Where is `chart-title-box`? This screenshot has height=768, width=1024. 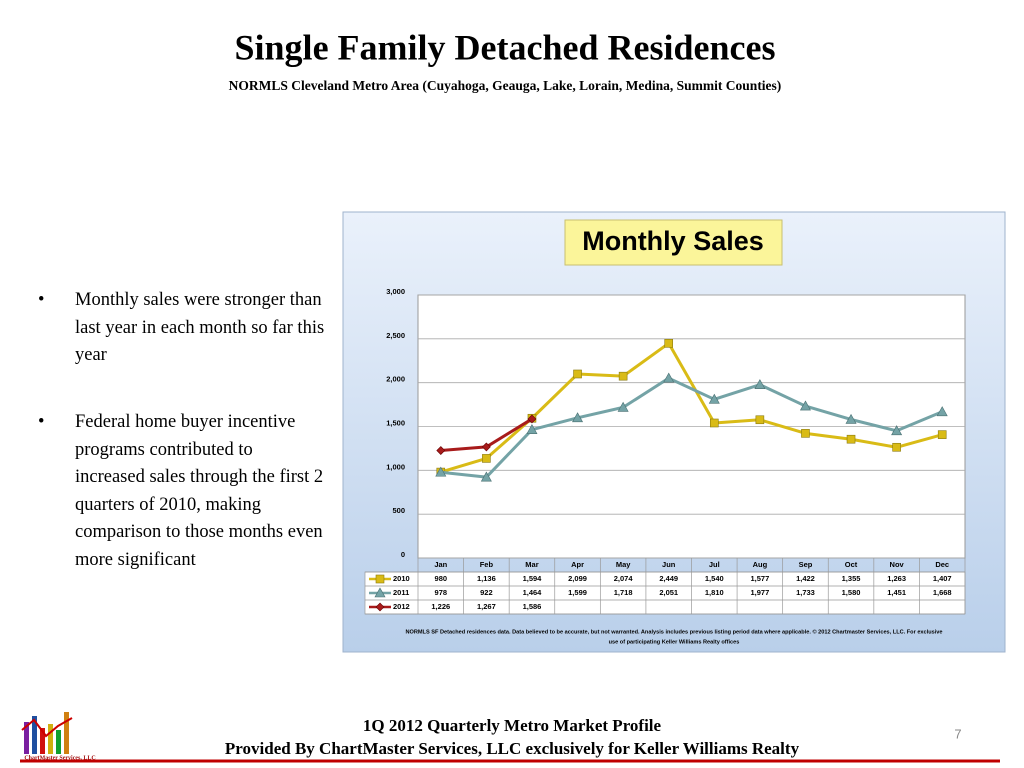 chart-title-box is located at coordinates (673, 242).